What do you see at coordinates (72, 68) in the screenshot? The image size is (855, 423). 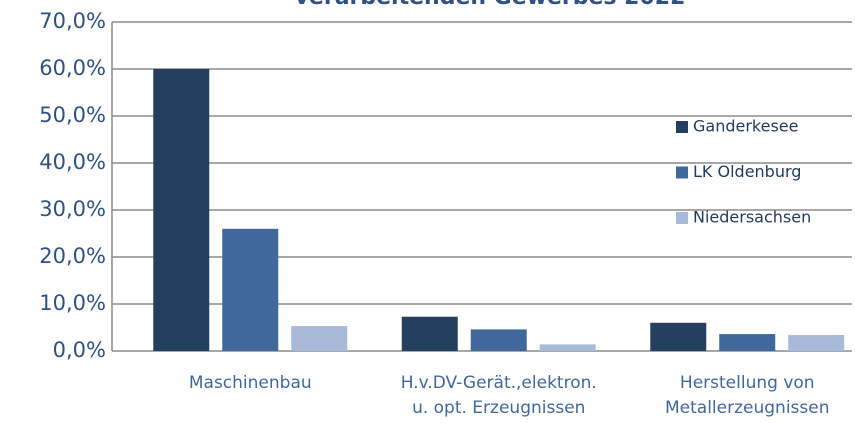 I see `y-tick-label: 60,0%` at bounding box center [72, 68].